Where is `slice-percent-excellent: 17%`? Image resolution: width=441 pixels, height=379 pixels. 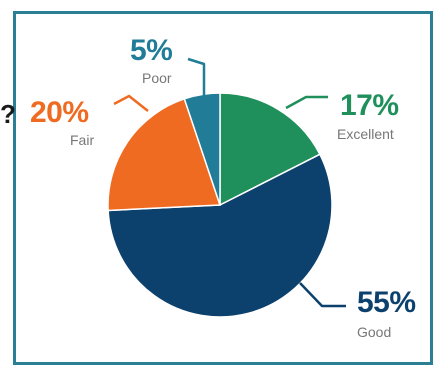 slice-percent-excellent: 17% is located at coordinates (369, 105).